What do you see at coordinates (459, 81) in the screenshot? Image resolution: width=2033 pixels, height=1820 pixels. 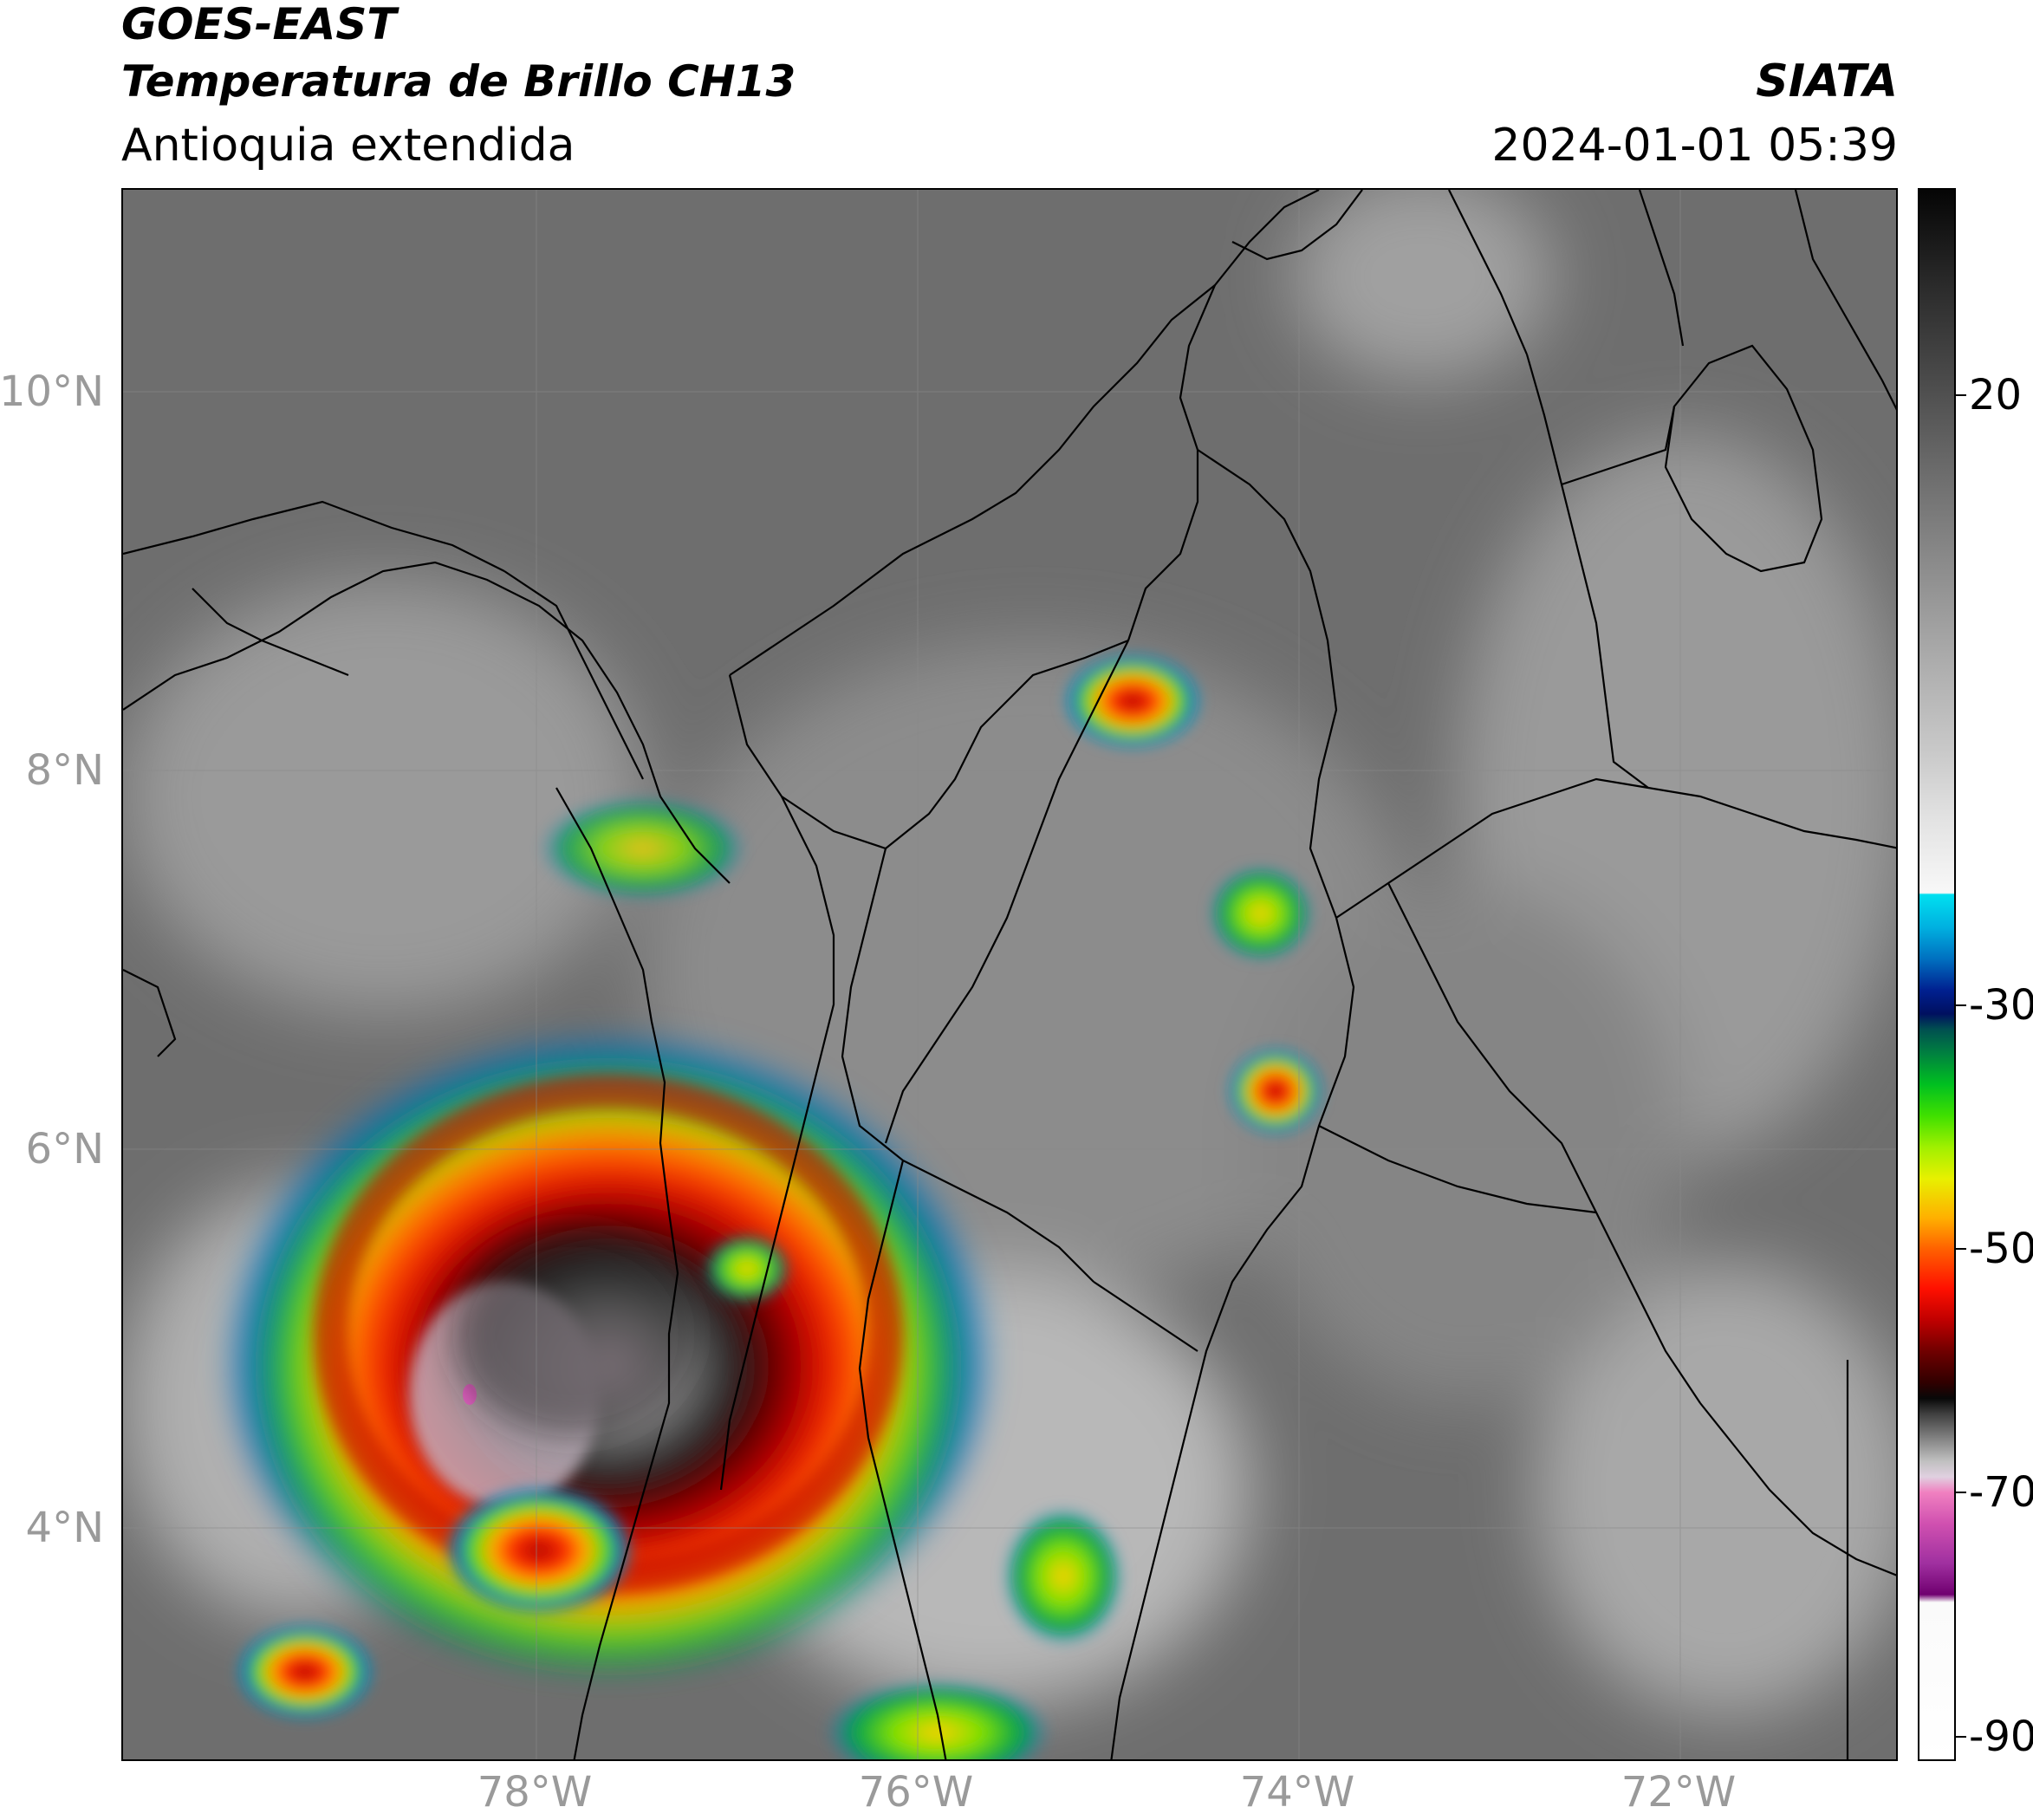 I see `product-title: Temperatura de Brillo CH13` at bounding box center [459, 81].